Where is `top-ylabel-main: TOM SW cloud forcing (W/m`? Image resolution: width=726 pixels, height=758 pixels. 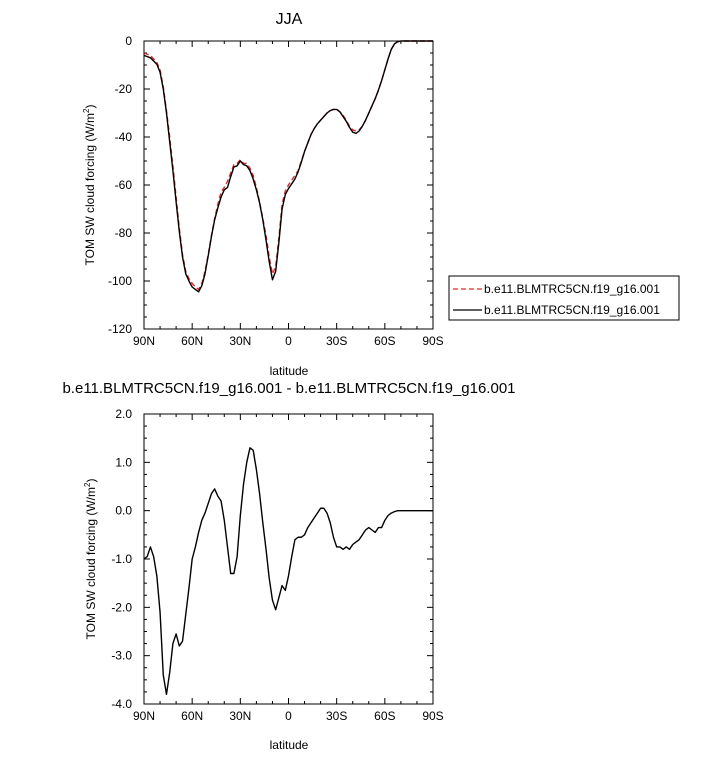 top-ylabel-main: TOM SW cloud forcing (W/m is located at coordinates (90, 189).